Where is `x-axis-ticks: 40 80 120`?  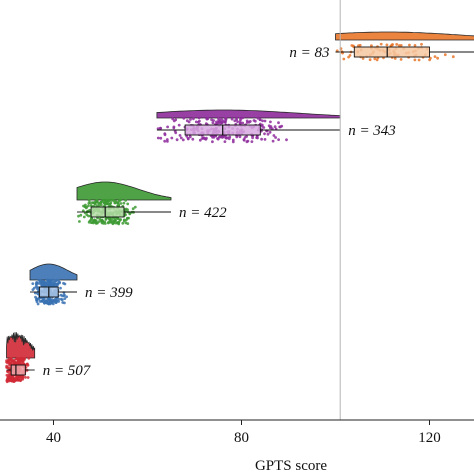
x-axis-ticks: 40 80 120 is located at coordinates (243, 433).